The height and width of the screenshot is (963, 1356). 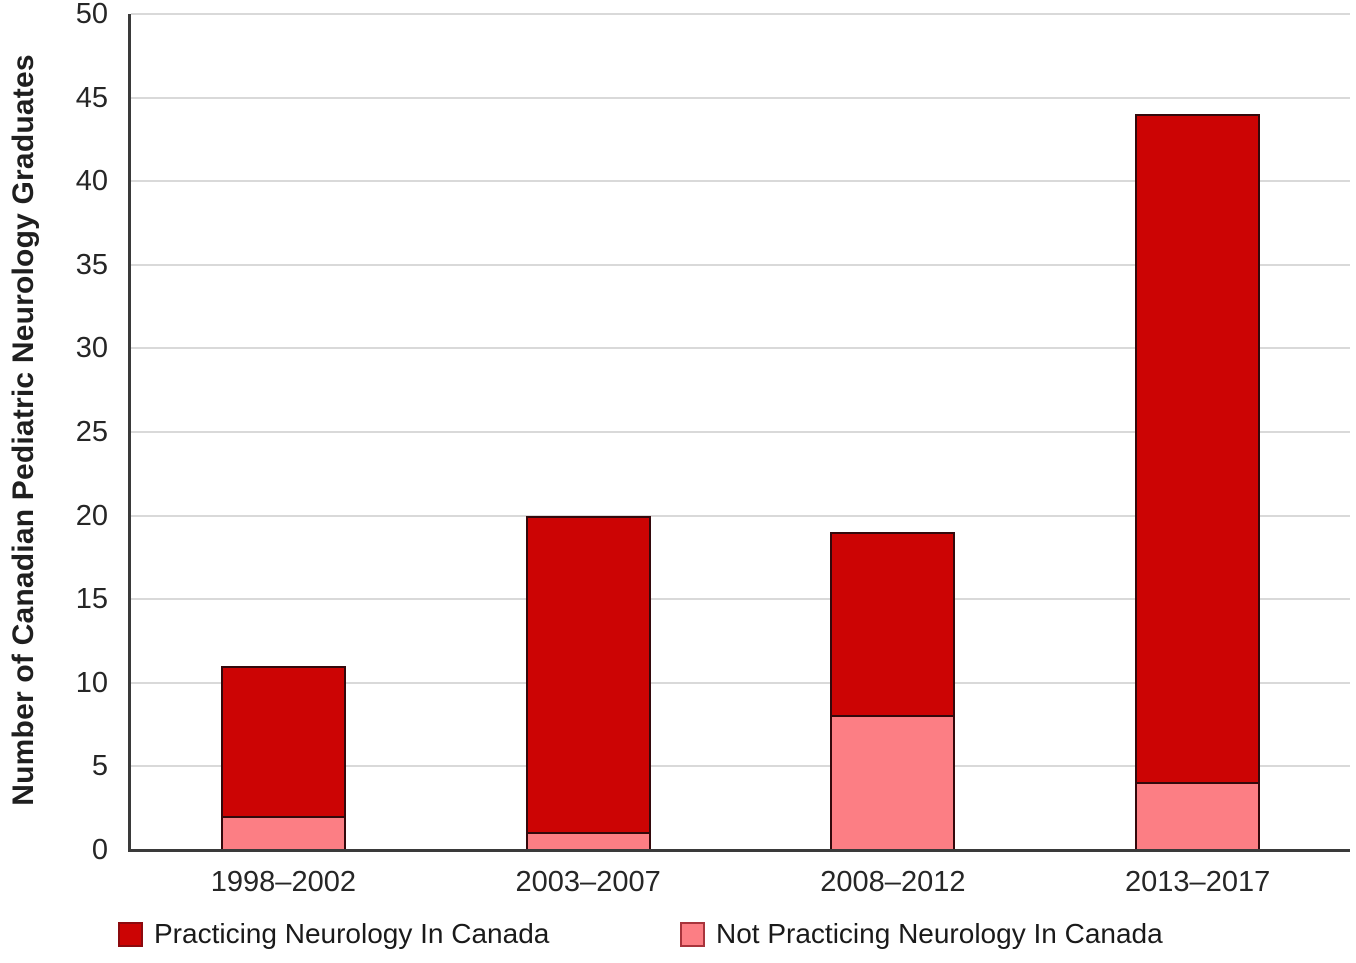 I want to click on legend-item-practicing: Practicing Neurology In Canada, so click(x=333, y=934).